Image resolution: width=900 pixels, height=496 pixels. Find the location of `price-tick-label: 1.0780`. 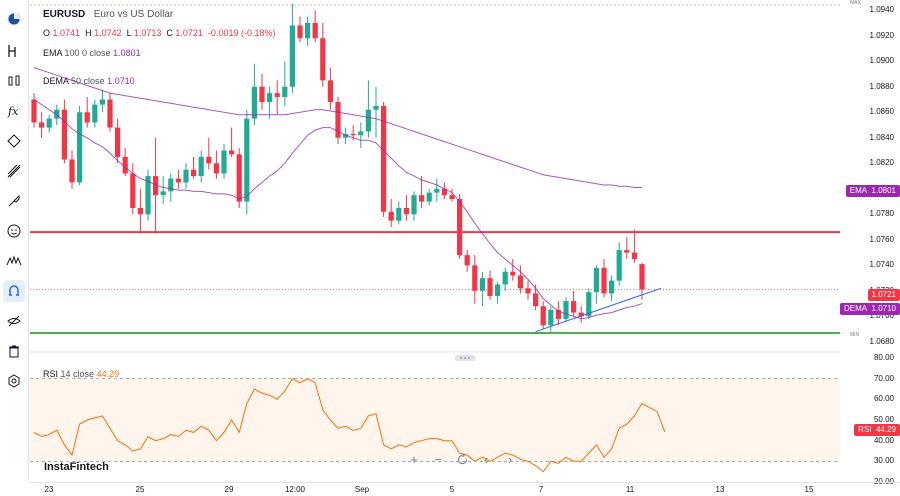

price-tick-label: 1.0780 is located at coordinates (881, 214).